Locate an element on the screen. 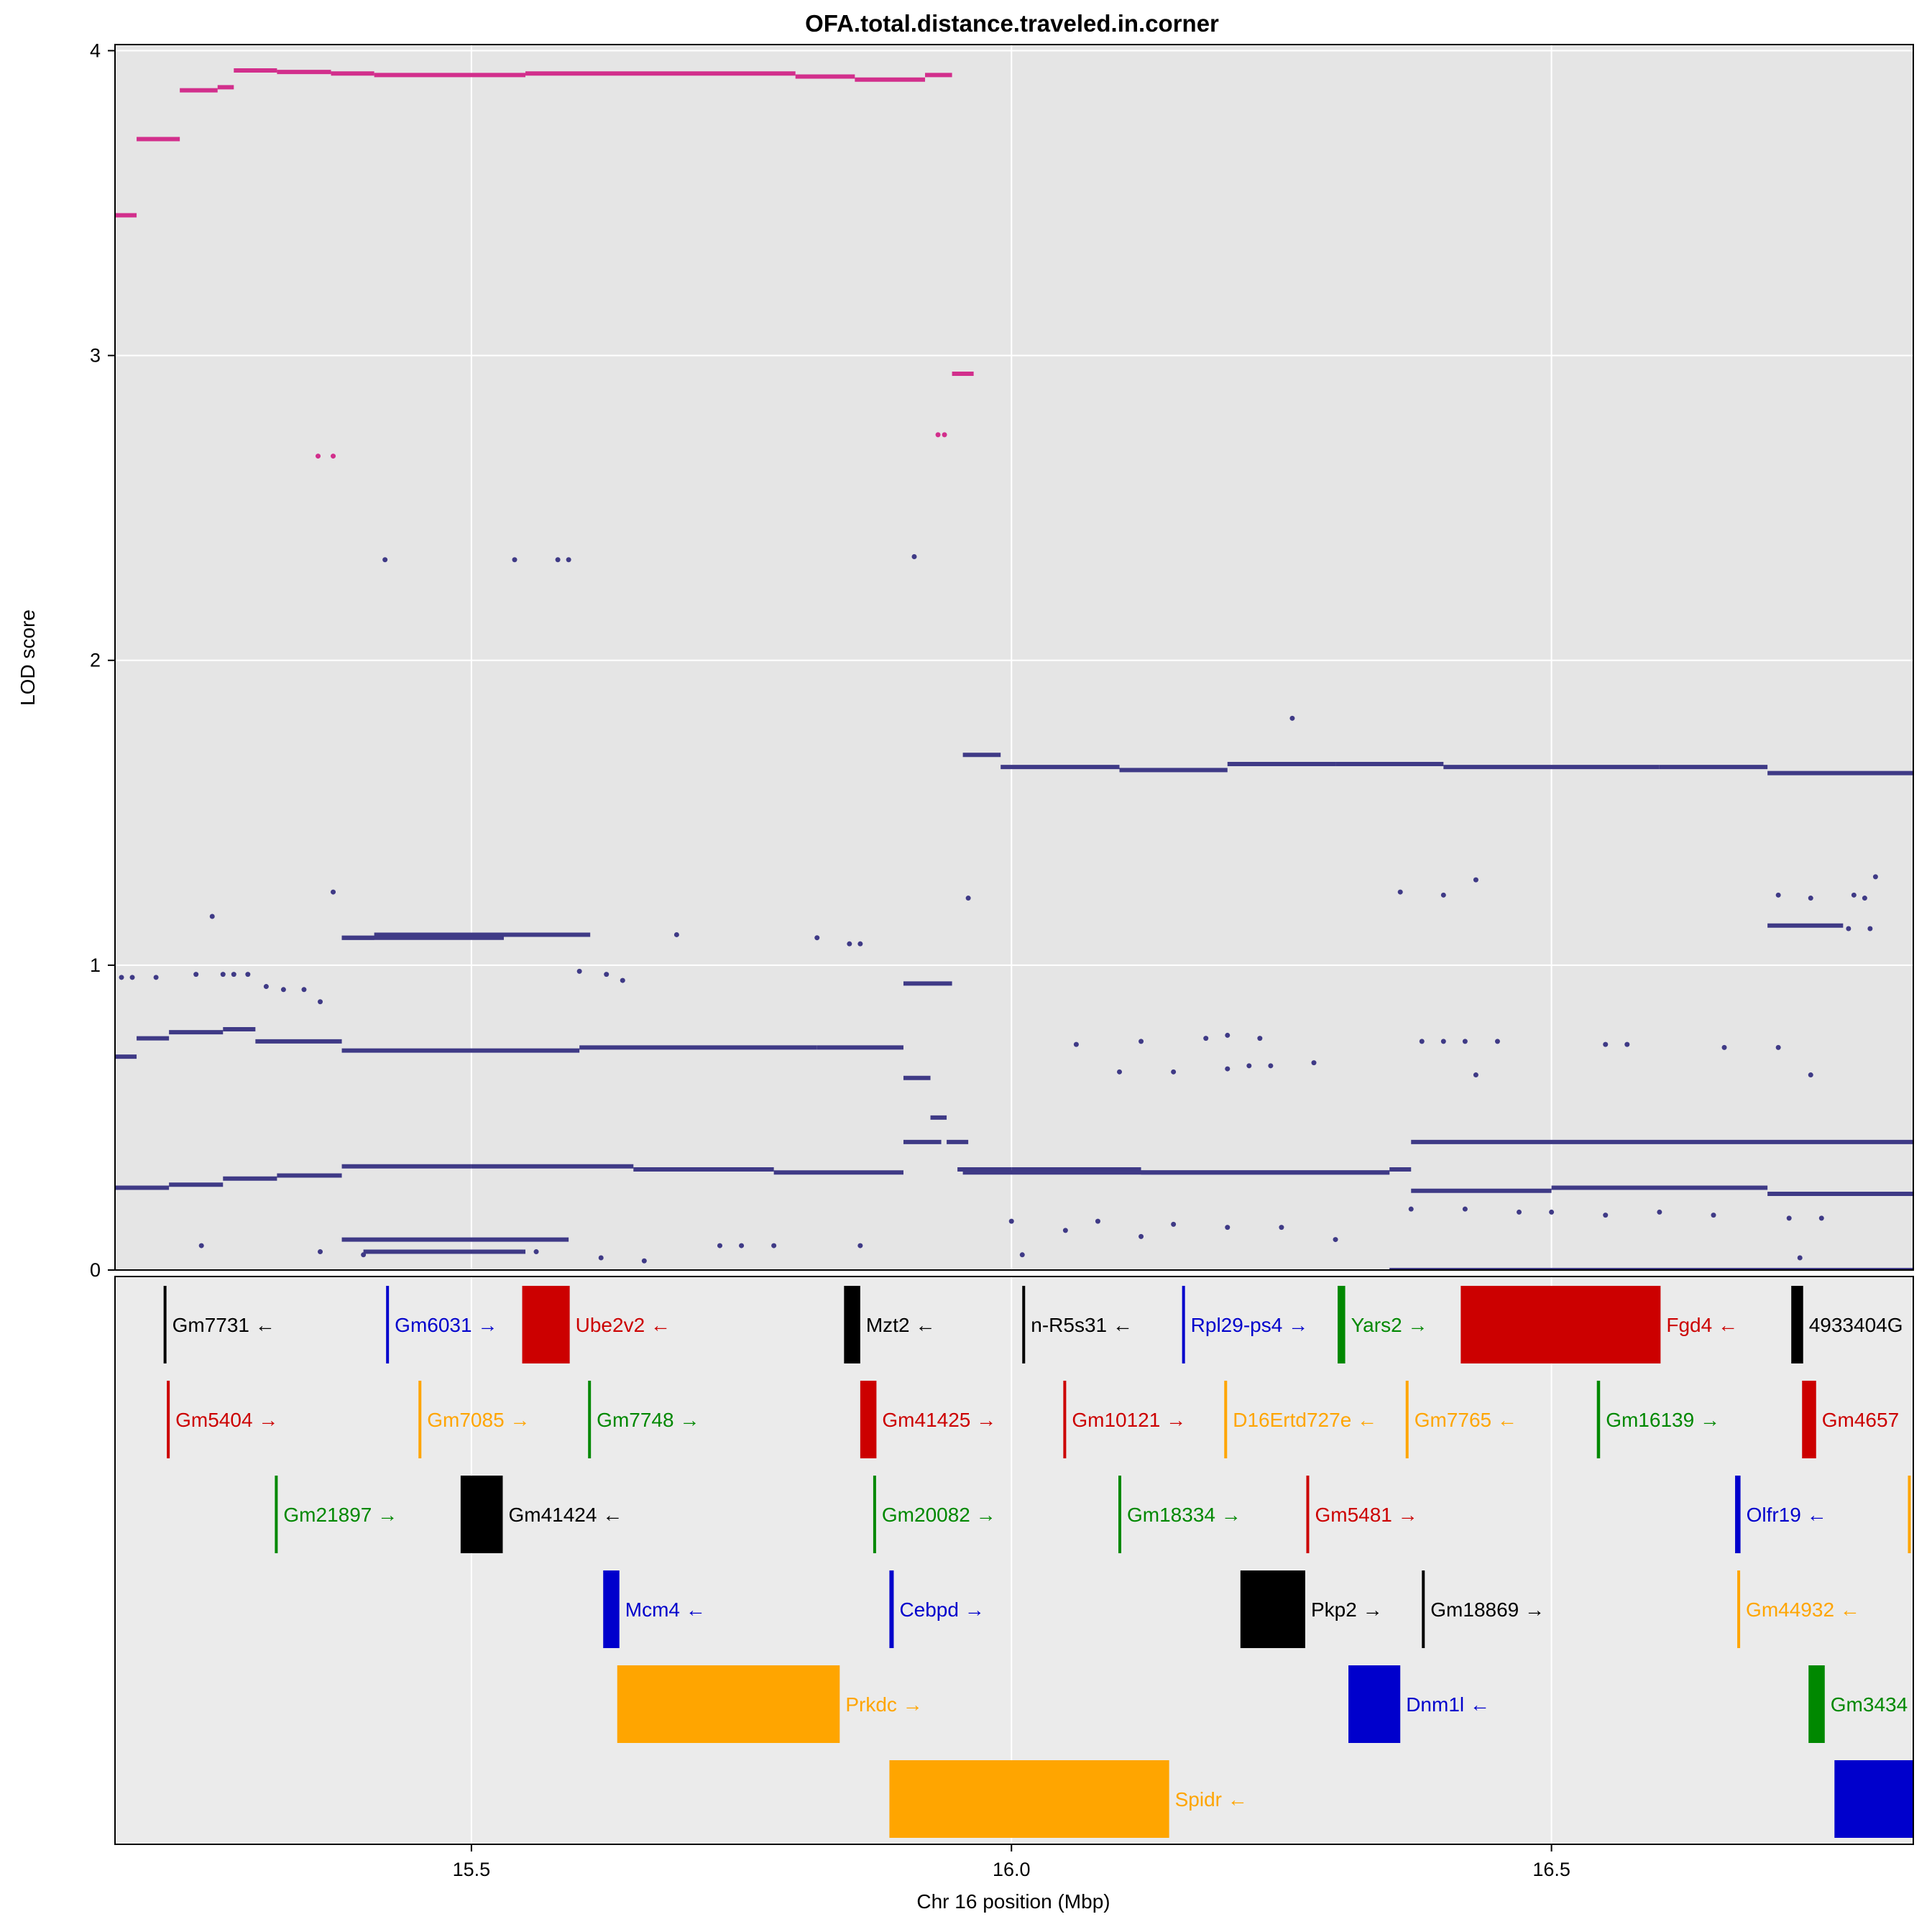 This screenshot has height=1932, width=1932. gene-label: Gm5481 → is located at coordinates (1366, 1515).